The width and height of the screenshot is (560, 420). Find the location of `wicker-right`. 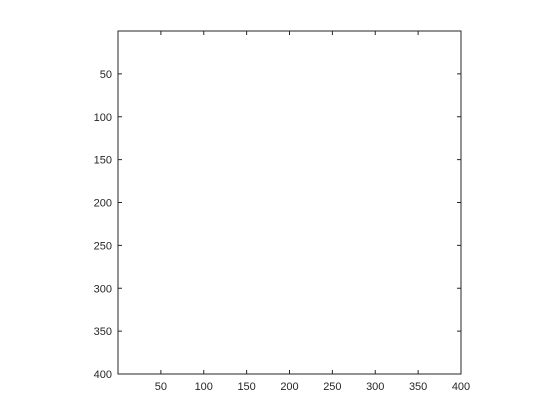

wicker-right is located at coordinates (392, 117).